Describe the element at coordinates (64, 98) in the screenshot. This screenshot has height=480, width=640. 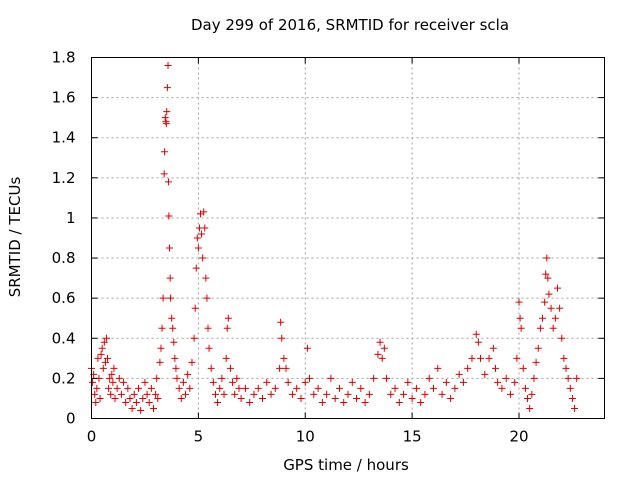
I see `y-tick-label: 1.6` at that location.